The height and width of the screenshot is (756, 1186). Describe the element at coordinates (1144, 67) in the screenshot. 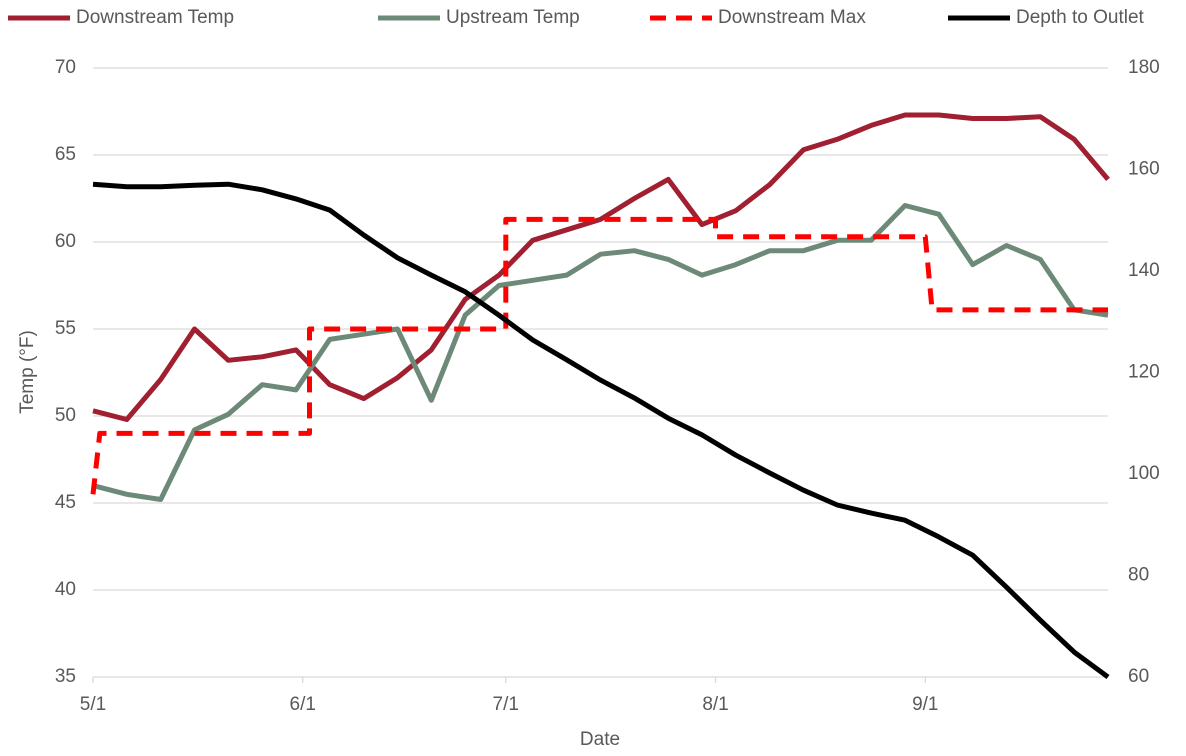

I see `y2-tick-label: 180` at that location.